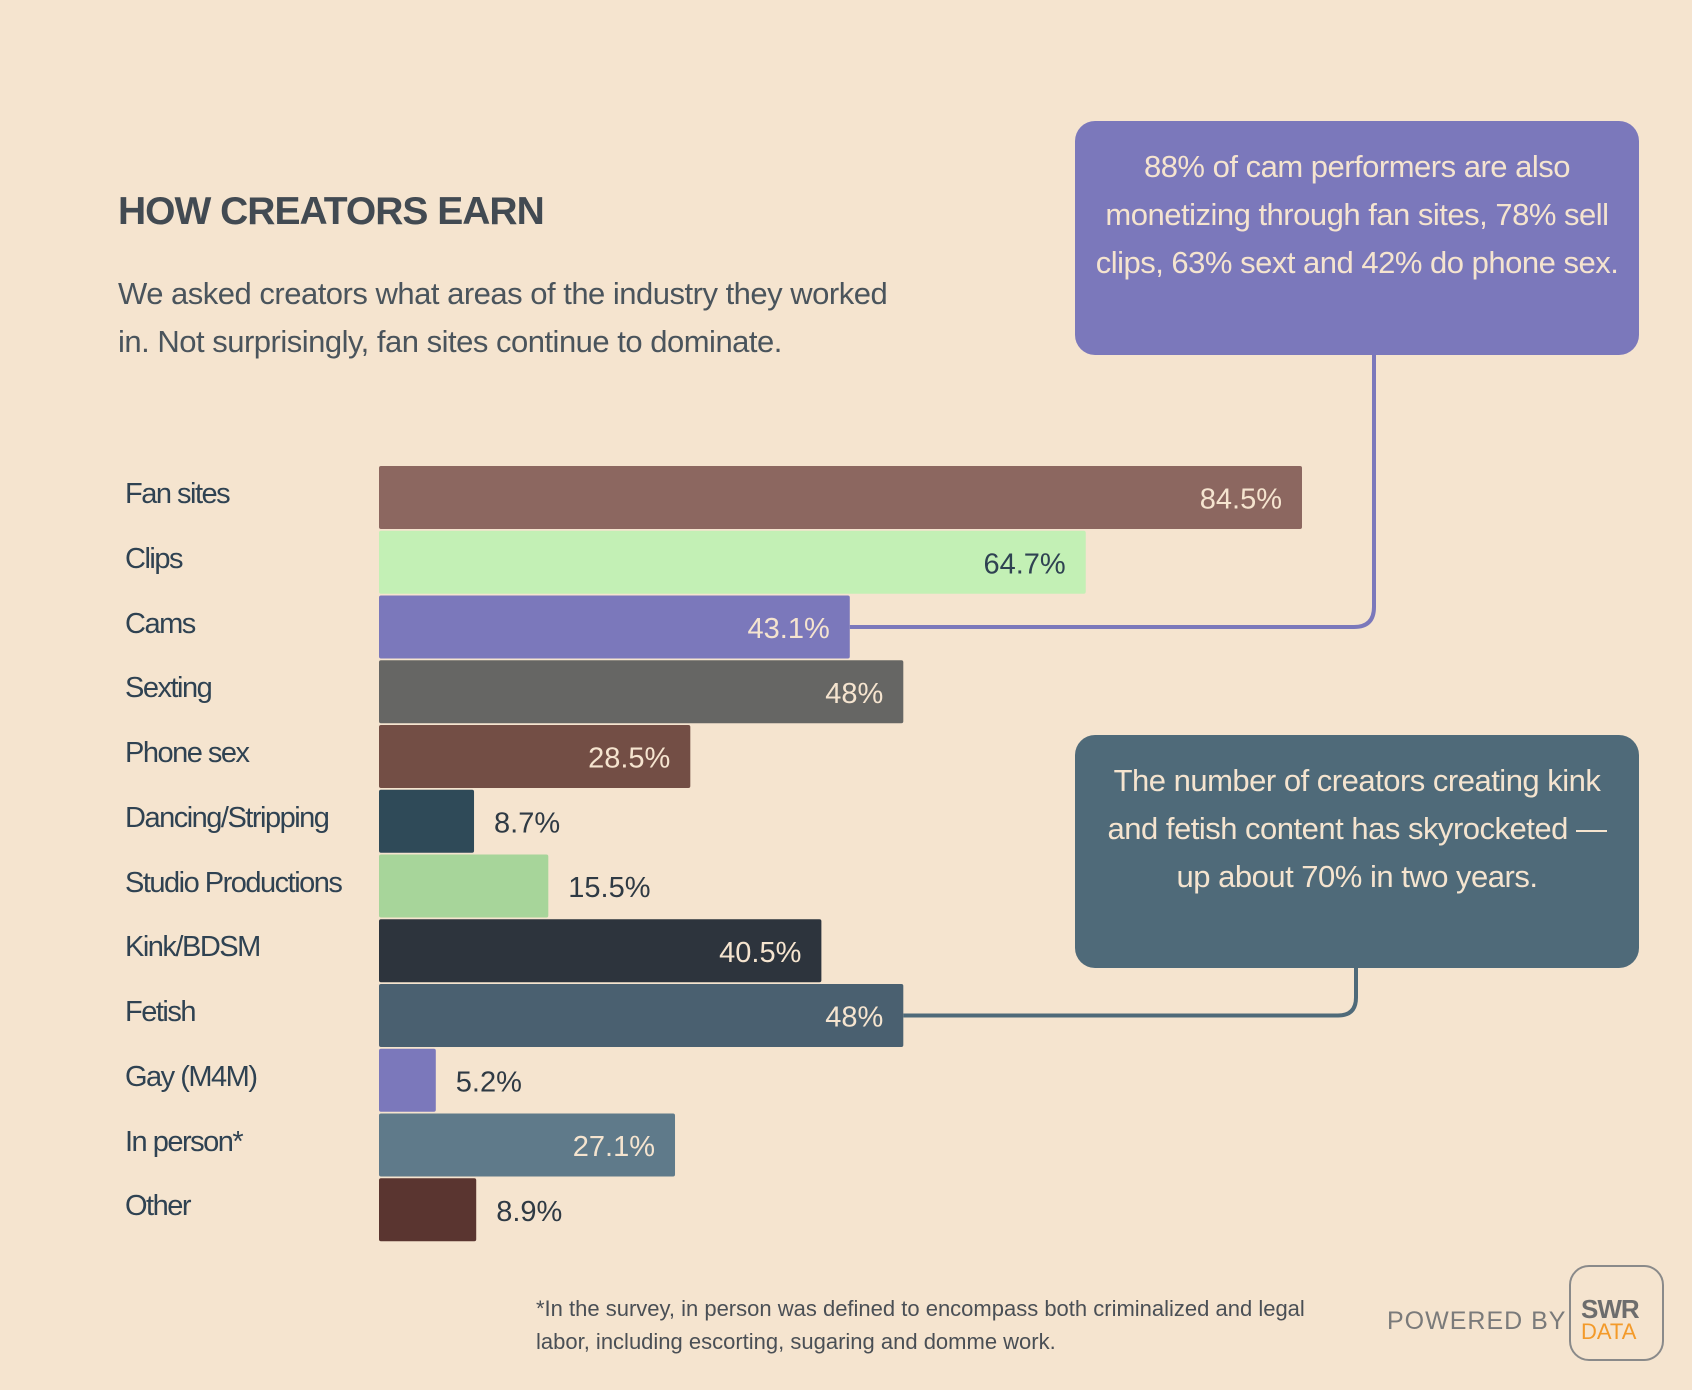 The image size is (1692, 1390). What do you see at coordinates (191, 1076) in the screenshot?
I see `category-label: Gay (M4M)` at bounding box center [191, 1076].